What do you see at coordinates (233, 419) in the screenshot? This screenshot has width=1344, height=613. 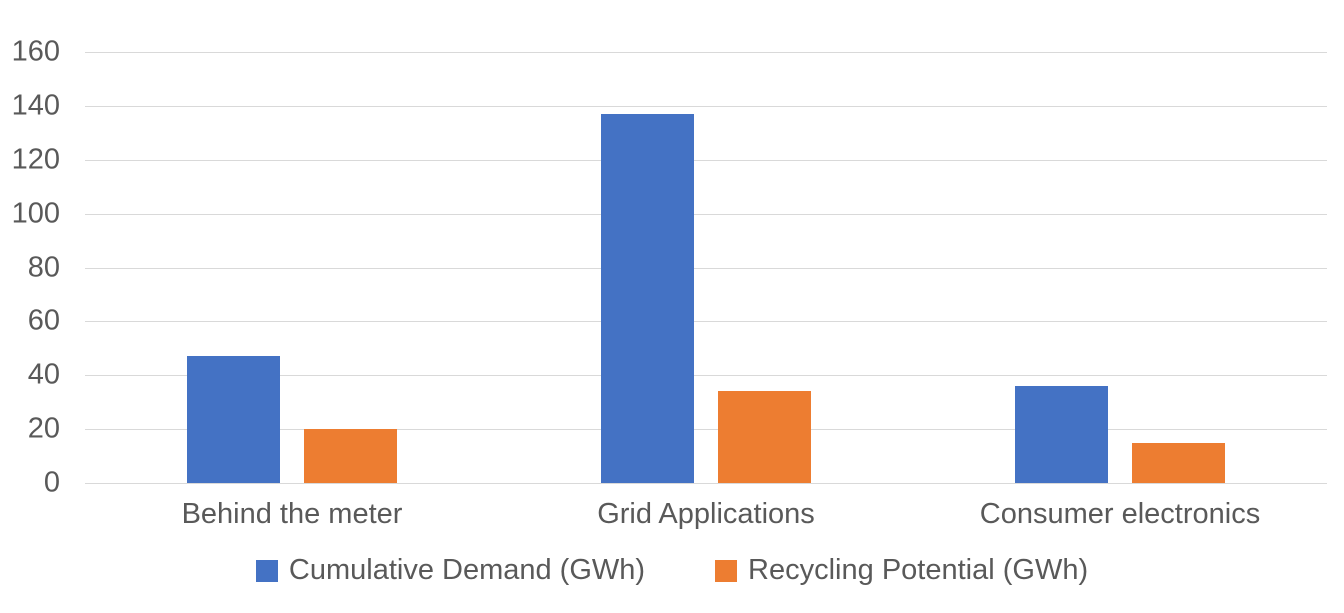 I see `bar-cumulative-demand-behind-the-meter` at bounding box center [233, 419].